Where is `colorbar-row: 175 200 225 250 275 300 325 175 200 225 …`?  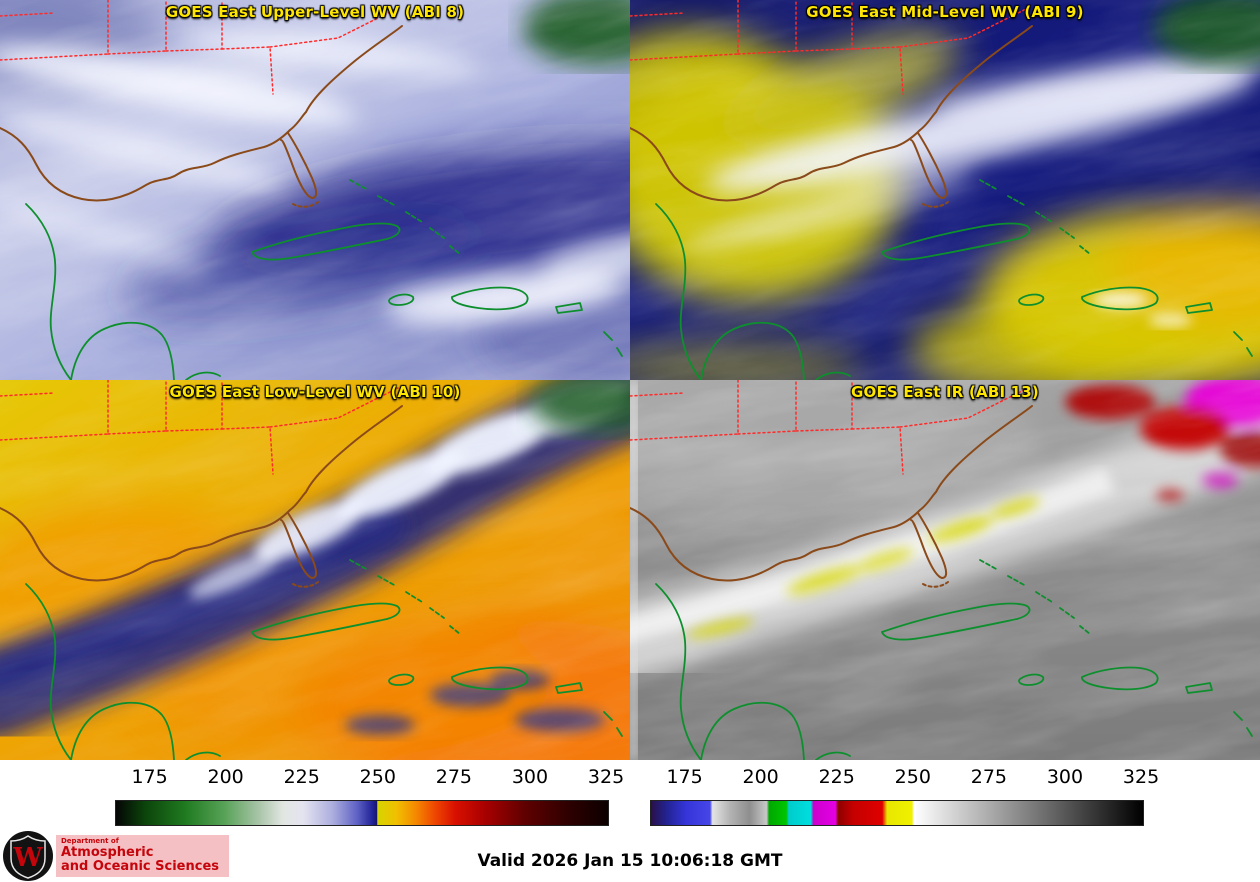 colorbar-row: 175 200 225 250 275 300 325 175 200 225 … is located at coordinates (630, 795).